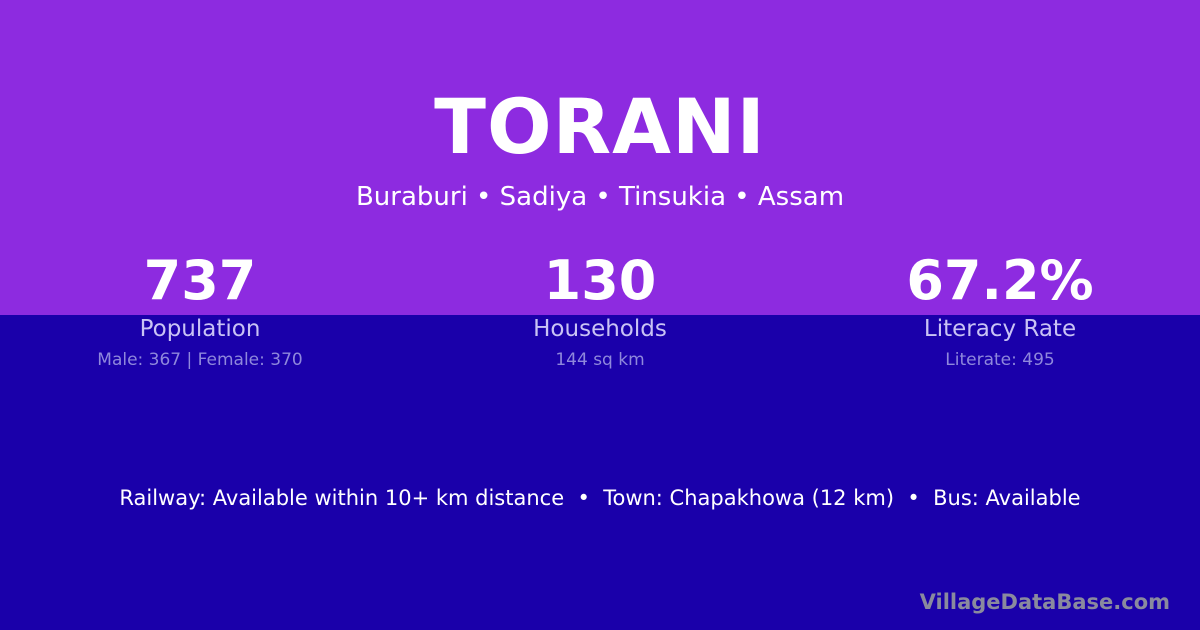  I want to click on stat-value: 67.2%, so click(1000, 280).